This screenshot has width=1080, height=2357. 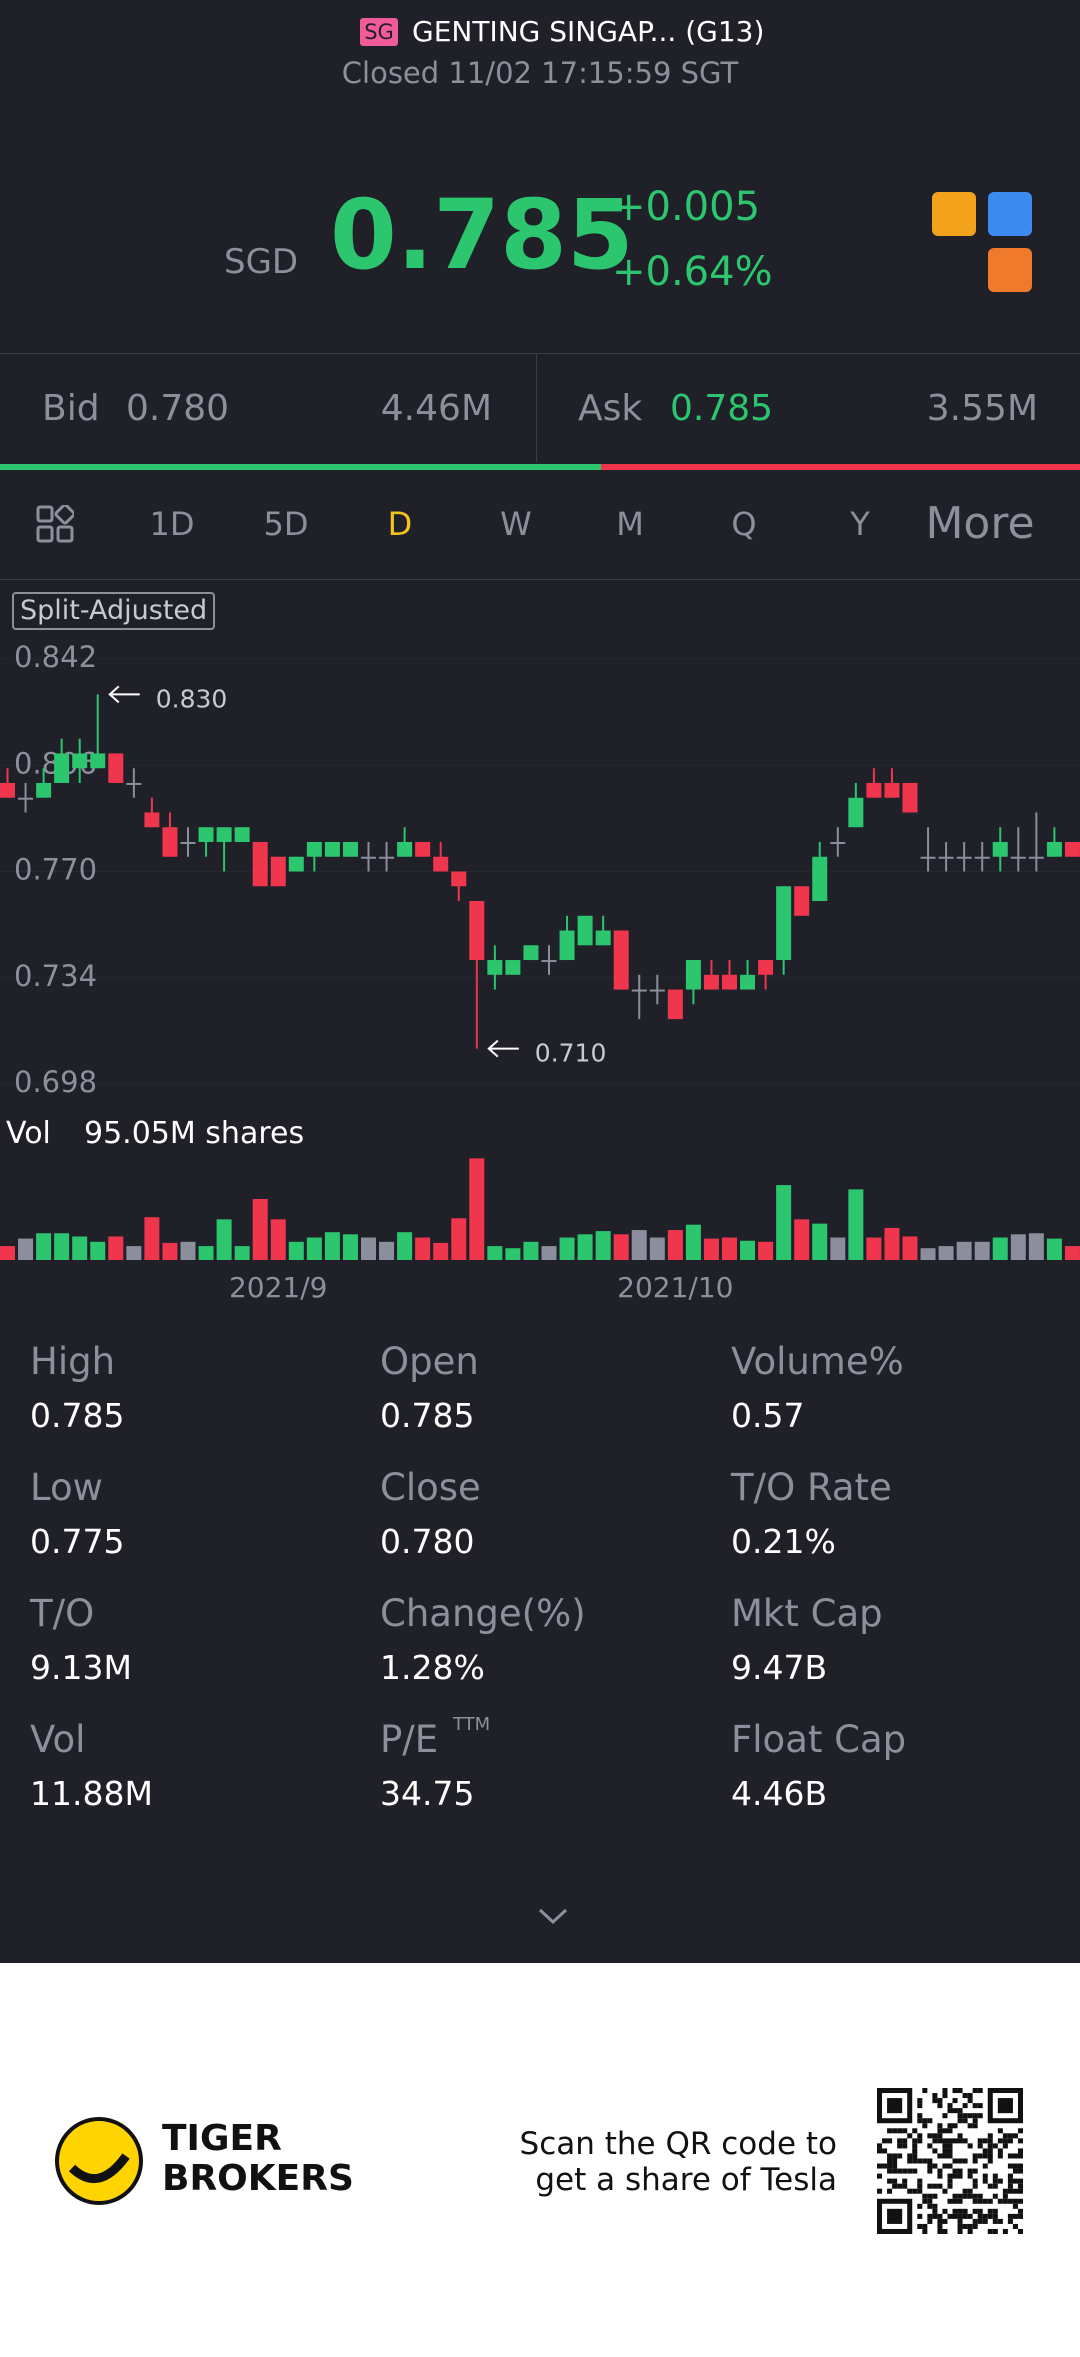 I want to click on stat-value: 34.75, so click(x=427, y=1793).